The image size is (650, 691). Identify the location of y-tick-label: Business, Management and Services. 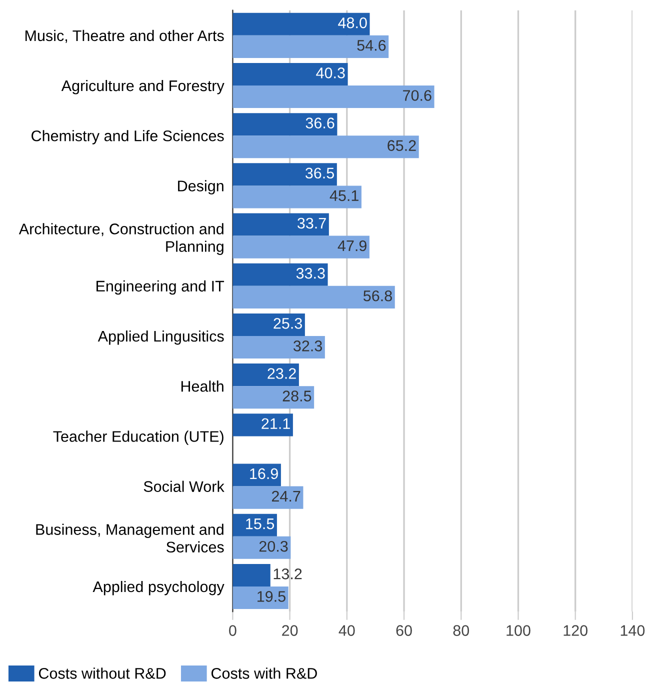
(130, 538).